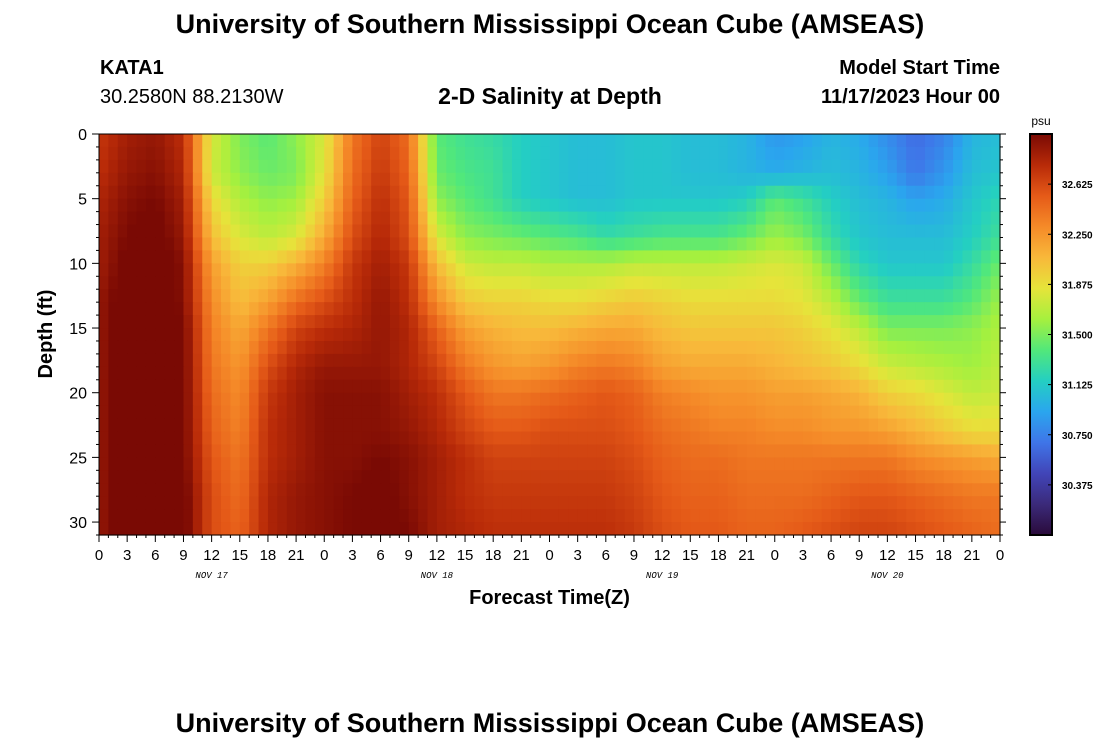 This screenshot has width=1100, height=750. Describe the element at coordinates (183, 555) in the screenshot. I see `x-tick-label: 9` at that location.